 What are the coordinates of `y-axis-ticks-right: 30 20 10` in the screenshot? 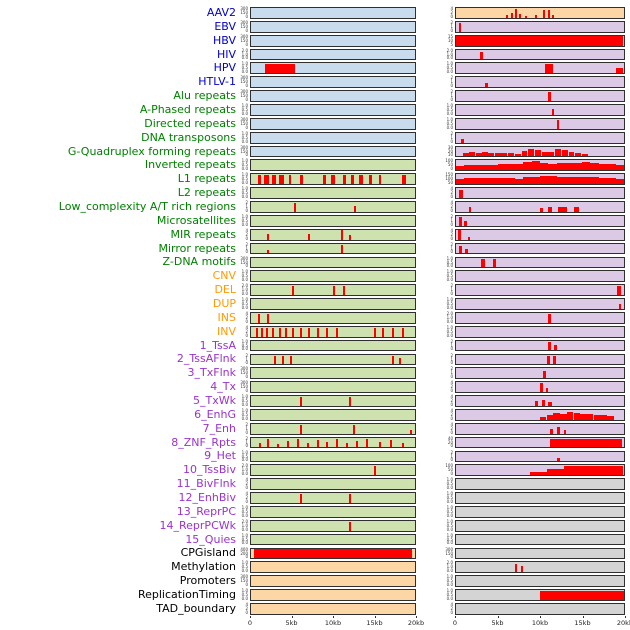 It's located at (435, 151).